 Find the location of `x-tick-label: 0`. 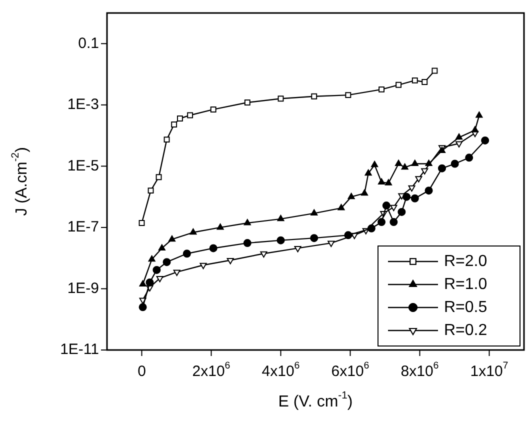

x-tick-label: 0 is located at coordinates (142, 371).